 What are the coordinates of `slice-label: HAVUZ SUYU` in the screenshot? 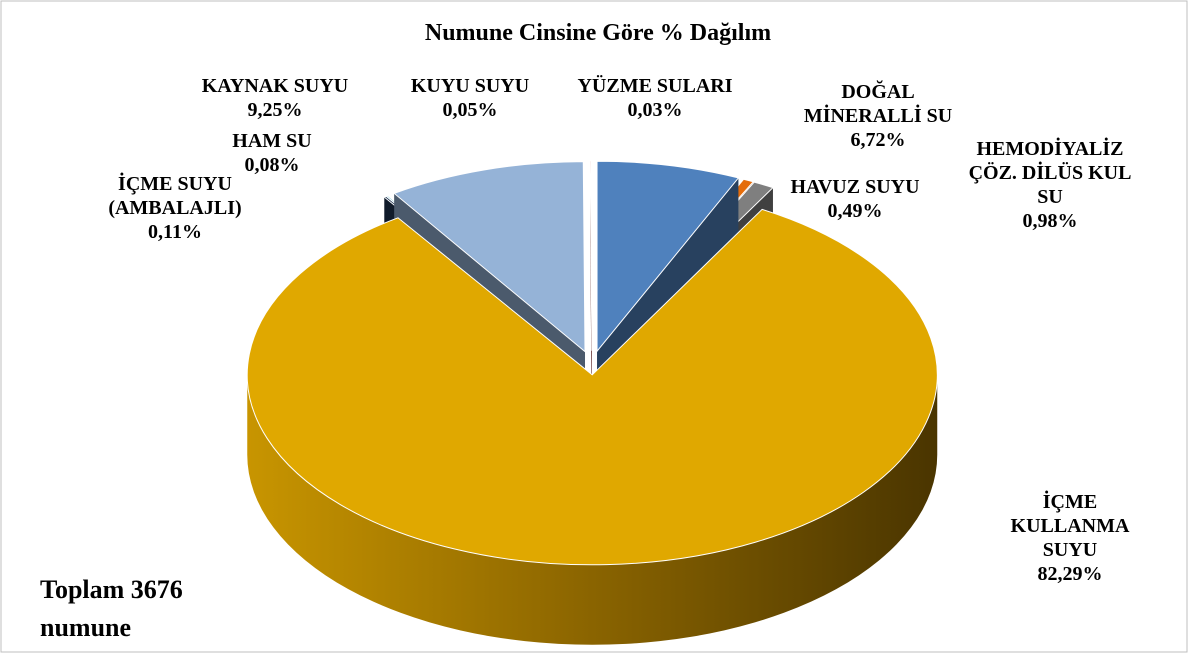 It's located at (854, 187).